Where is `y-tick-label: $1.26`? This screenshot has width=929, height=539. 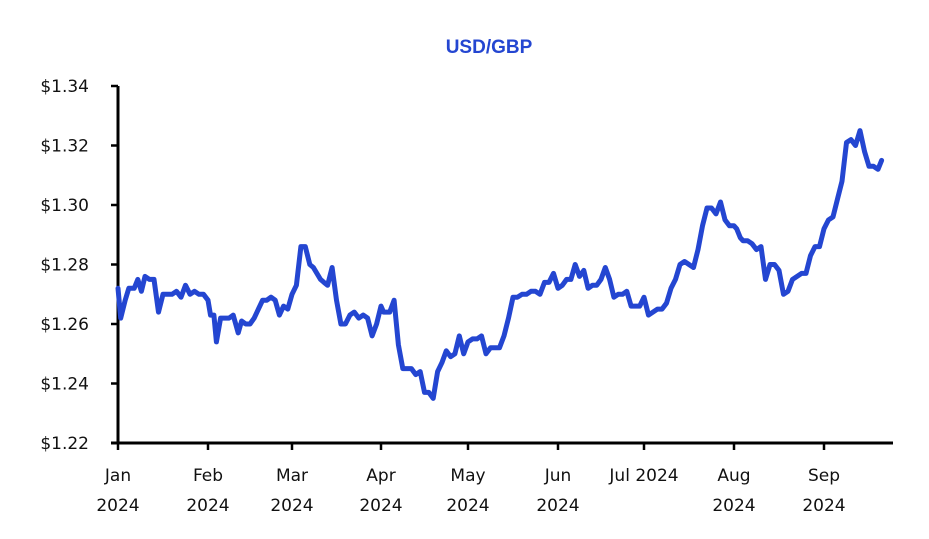 y-tick-label: $1.26 is located at coordinates (64, 325).